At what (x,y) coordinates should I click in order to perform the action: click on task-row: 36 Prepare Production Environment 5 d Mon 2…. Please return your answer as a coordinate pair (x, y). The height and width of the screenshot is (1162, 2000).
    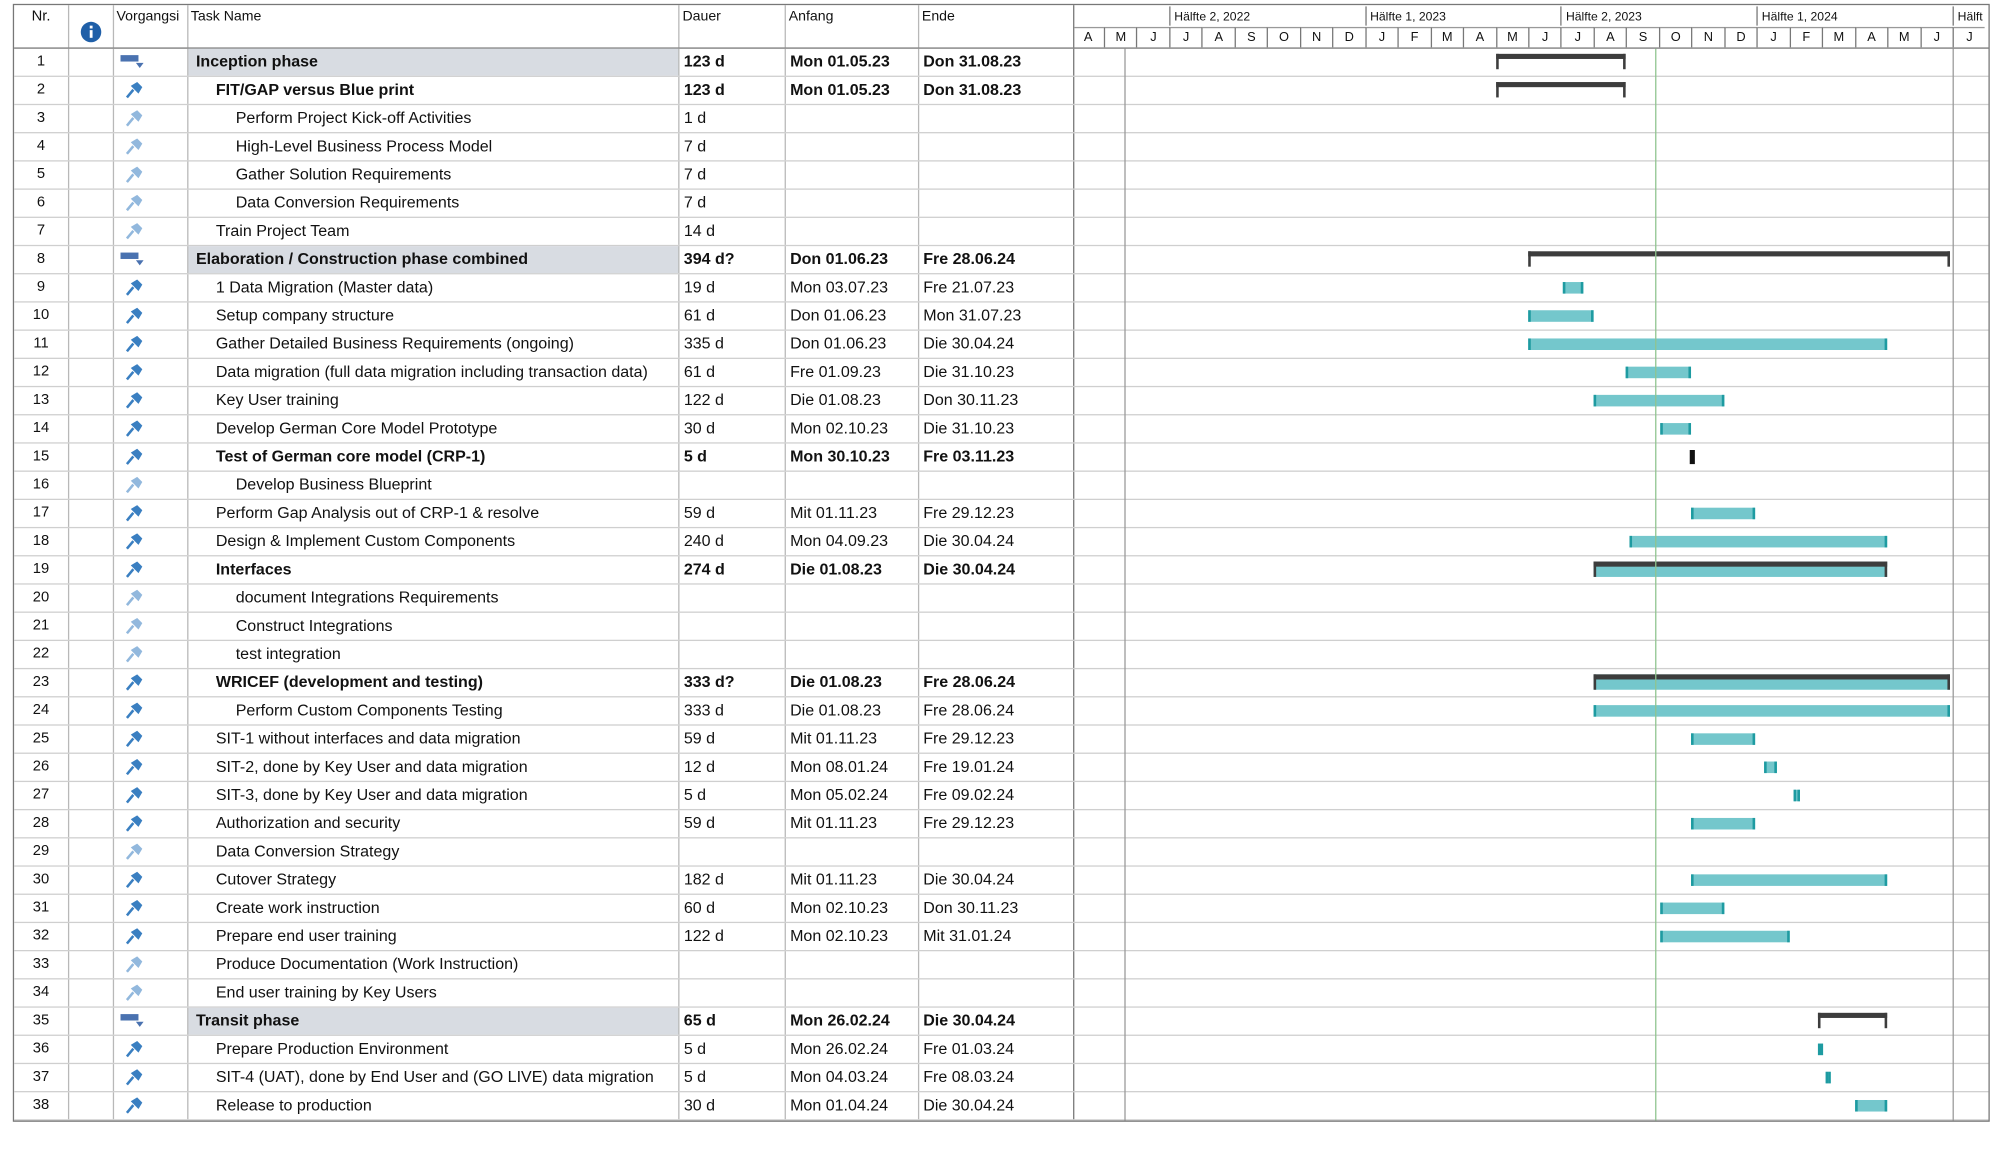
    Looking at the image, I should click on (1001, 1050).